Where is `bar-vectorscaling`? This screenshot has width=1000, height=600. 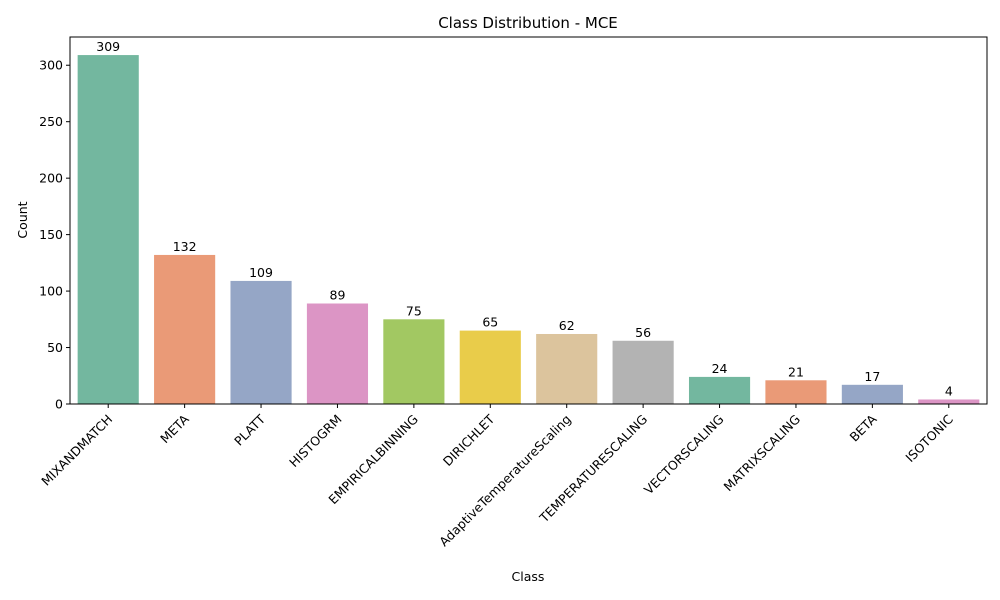
bar-vectorscaling is located at coordinates (719, 390).